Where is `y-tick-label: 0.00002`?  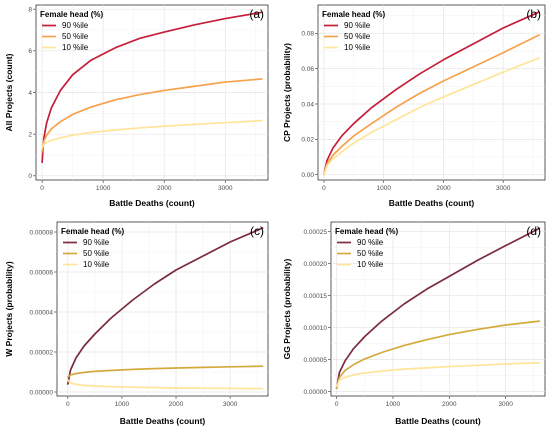
y-tick-label: 0.00002 is located at coordinates (42, 352).